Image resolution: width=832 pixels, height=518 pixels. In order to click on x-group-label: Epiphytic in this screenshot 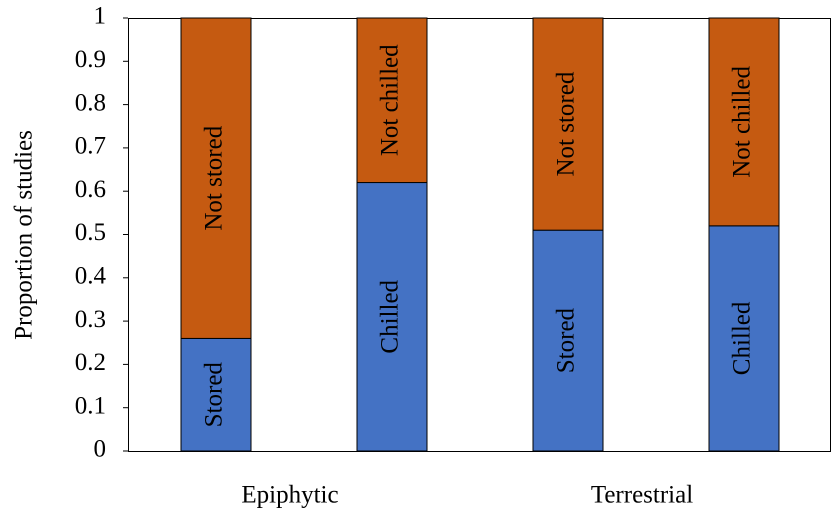, I will do `click(289, 495)`.